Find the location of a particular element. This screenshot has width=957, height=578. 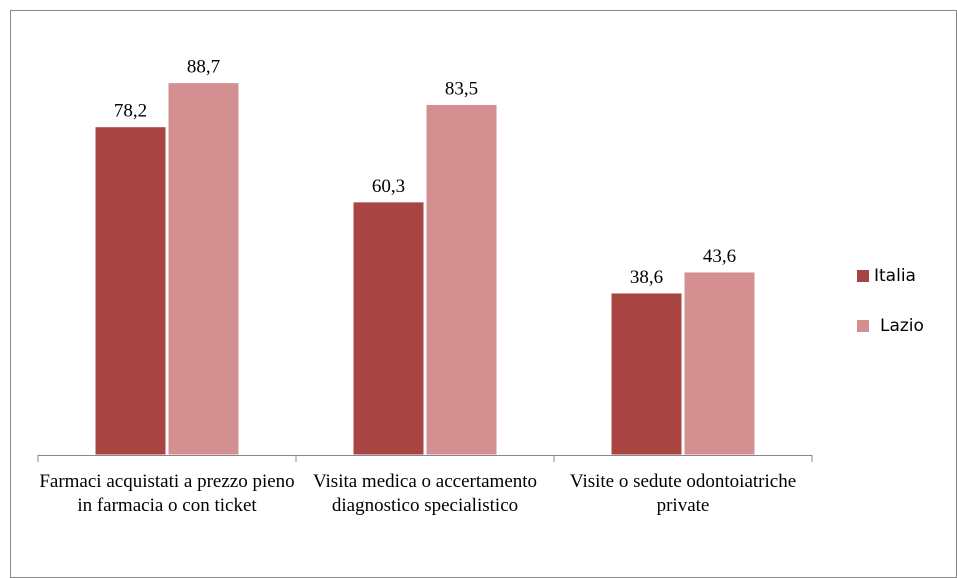

data-label: 83,5 is located at coordinates (461, 88).